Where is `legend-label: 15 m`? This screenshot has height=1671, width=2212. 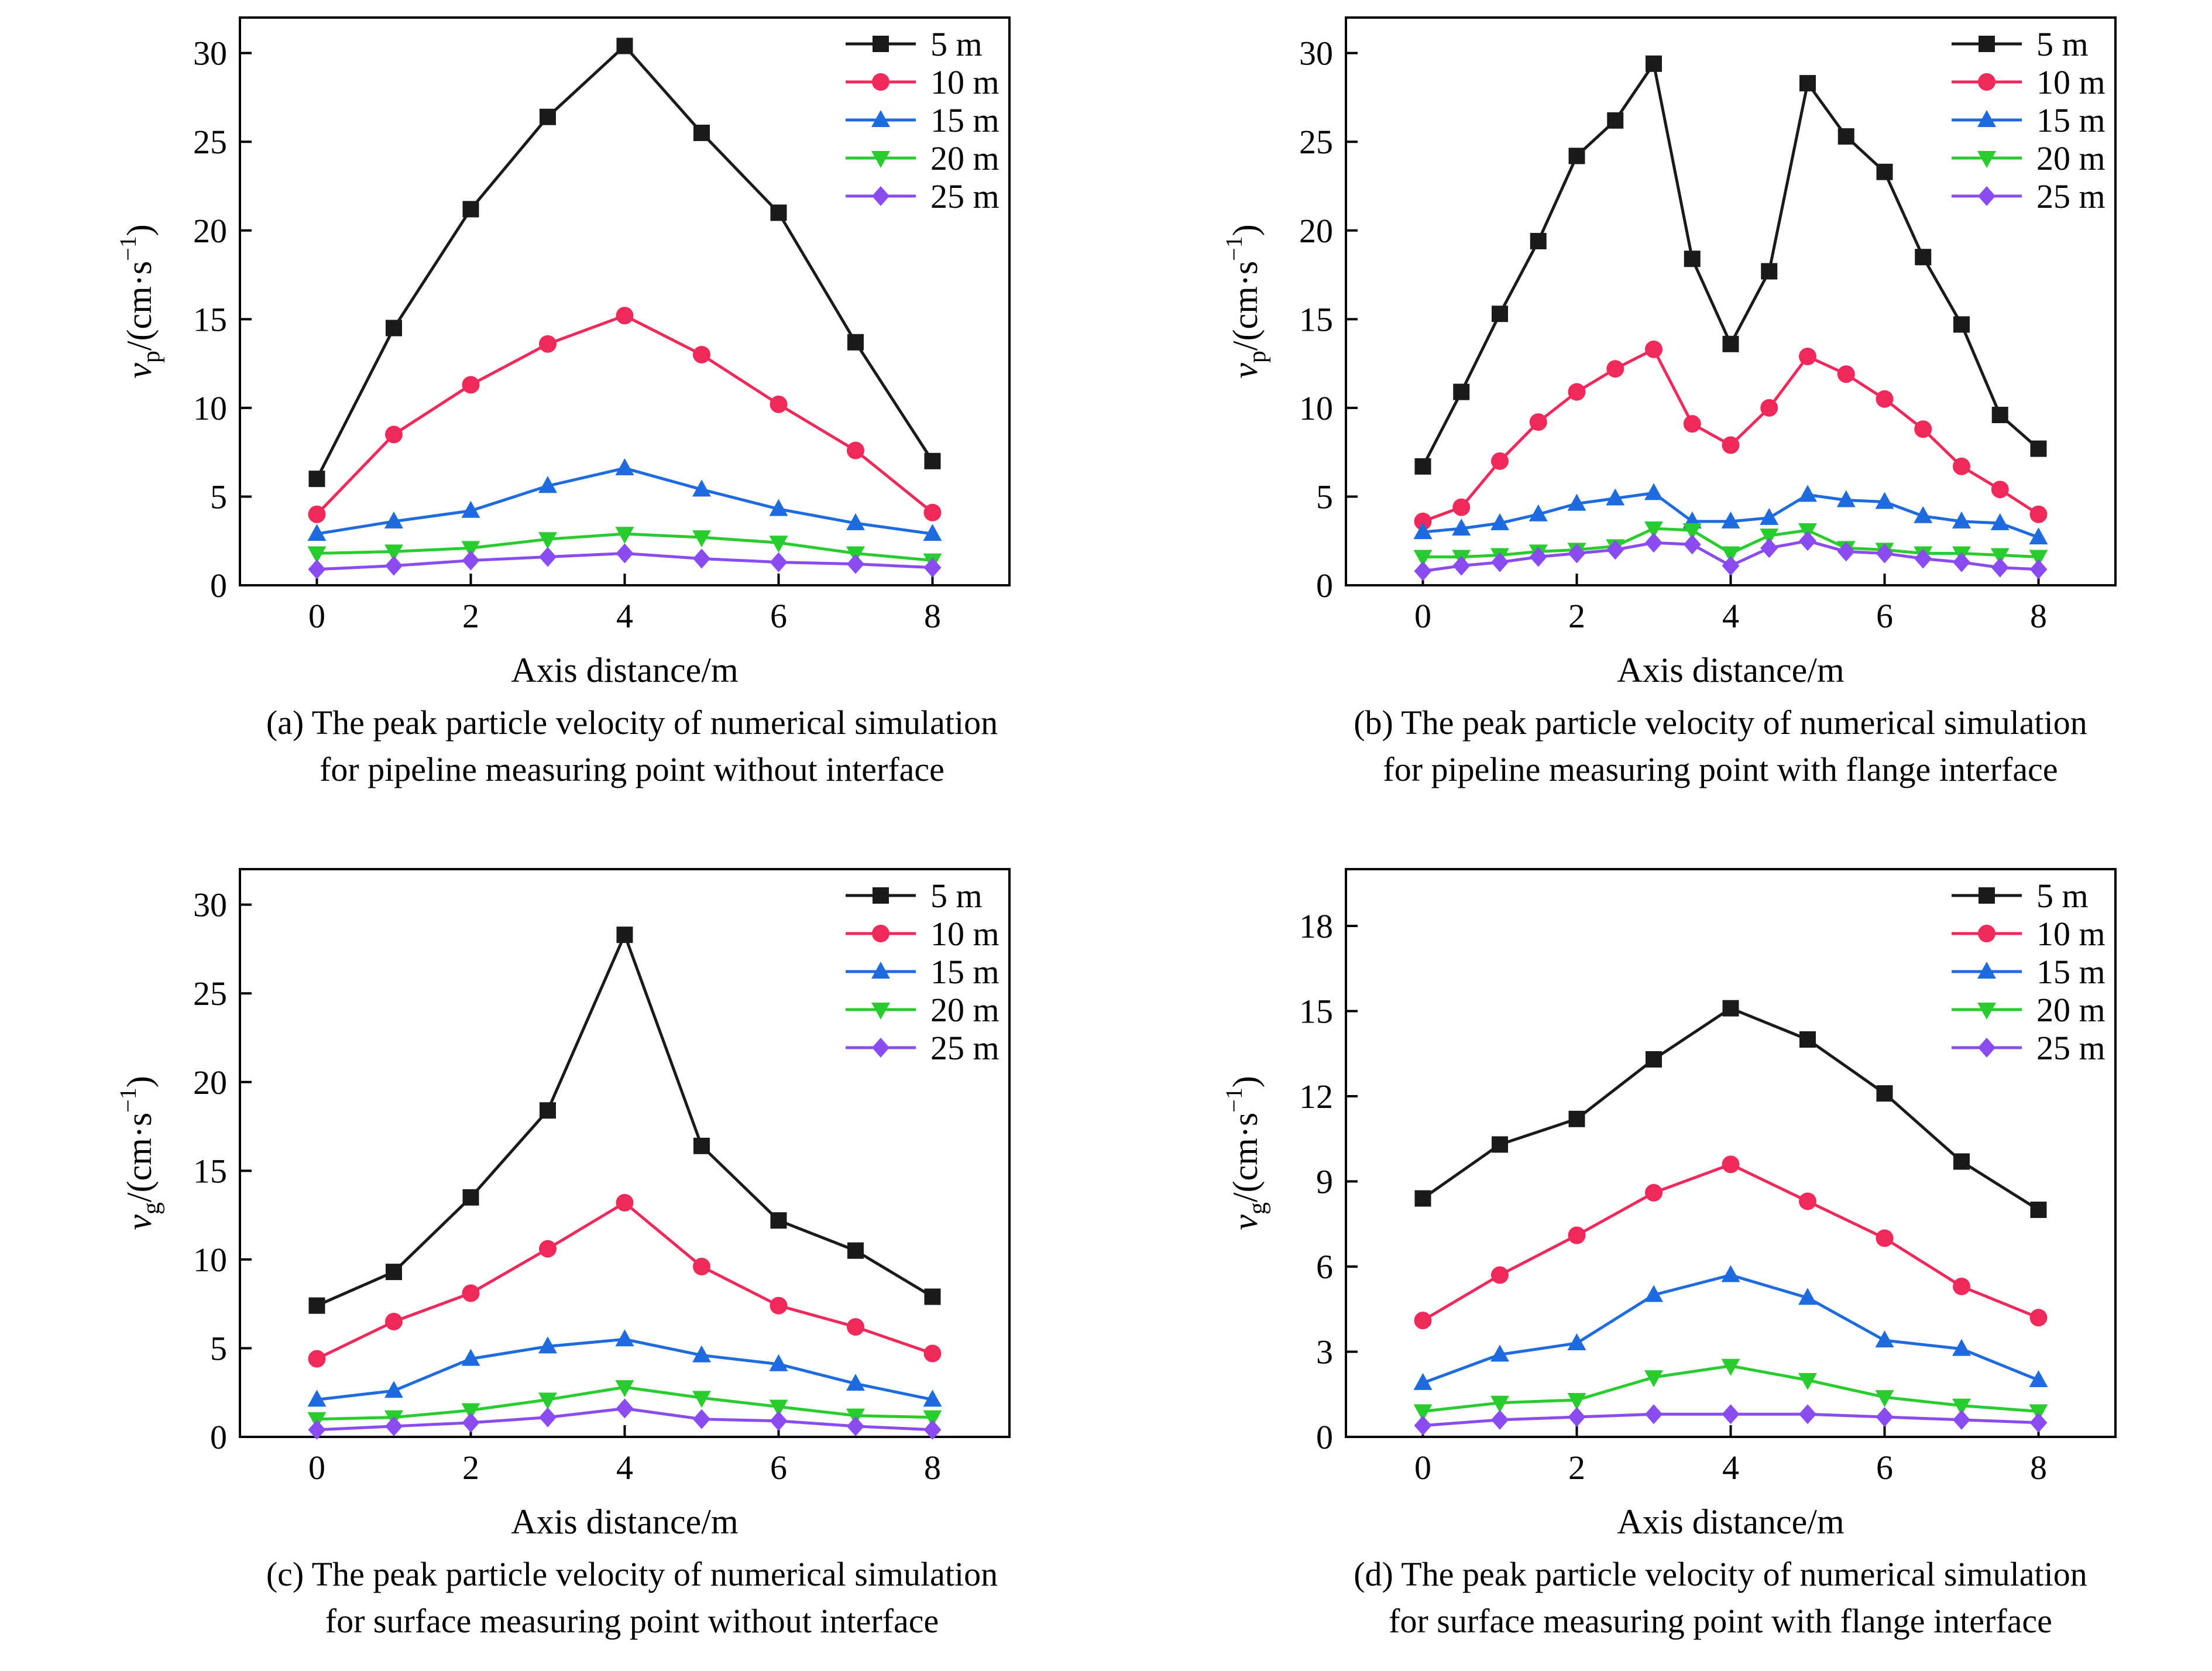 legend-label: 15 m is located at coordinates (964, 120).